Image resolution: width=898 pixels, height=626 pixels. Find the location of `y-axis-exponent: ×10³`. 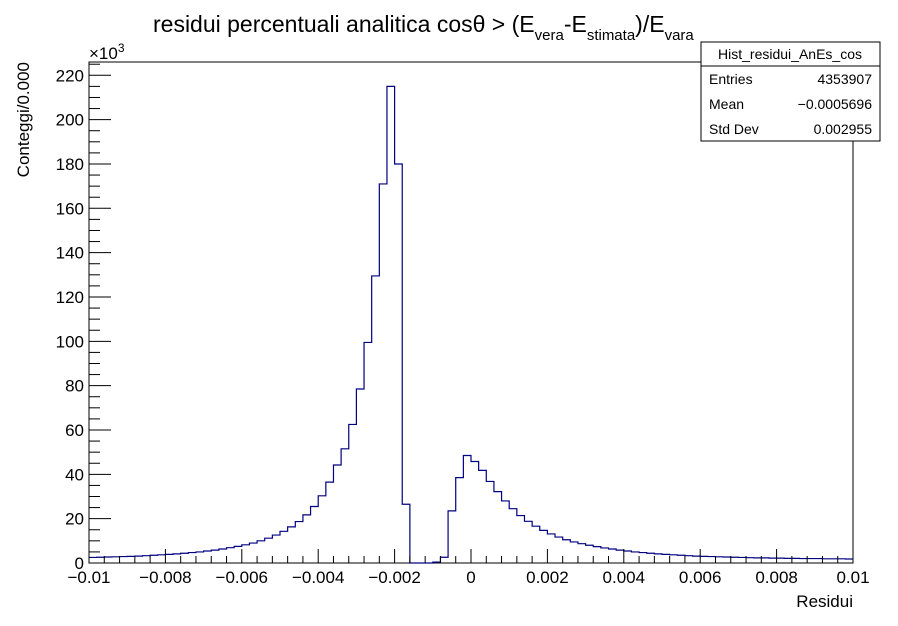

y-axis-exponent: ×10³ is located at coordinates (107, 52).